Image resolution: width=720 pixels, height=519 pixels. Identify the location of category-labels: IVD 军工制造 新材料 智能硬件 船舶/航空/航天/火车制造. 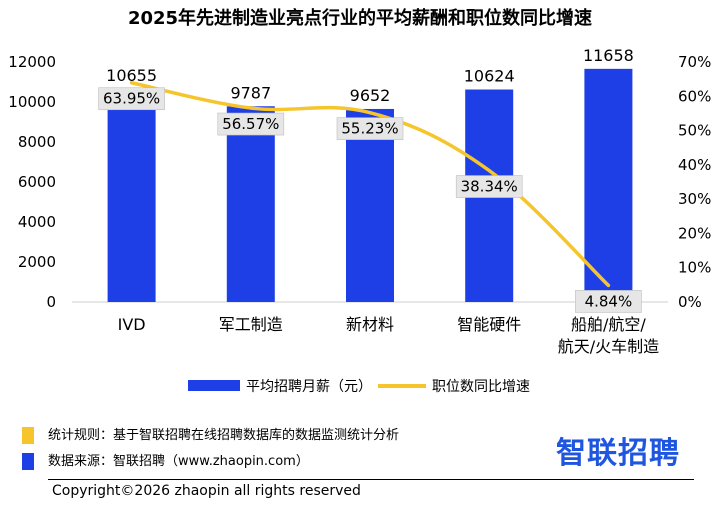
(388, 335).